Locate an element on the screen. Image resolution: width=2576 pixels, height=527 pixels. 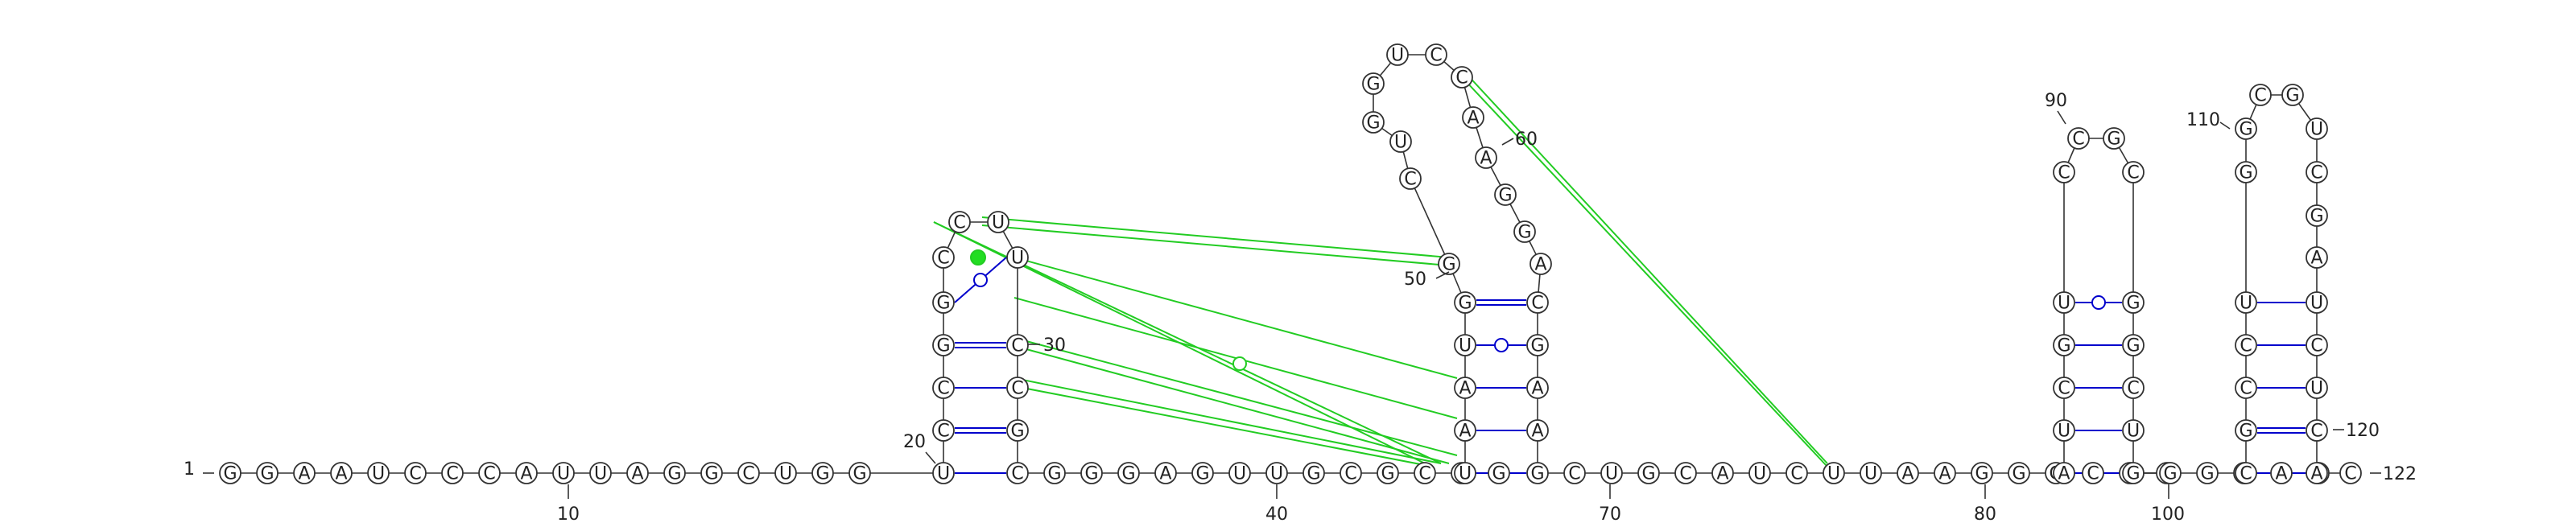
label-122: 122 is located at coordinates (2400, 474).